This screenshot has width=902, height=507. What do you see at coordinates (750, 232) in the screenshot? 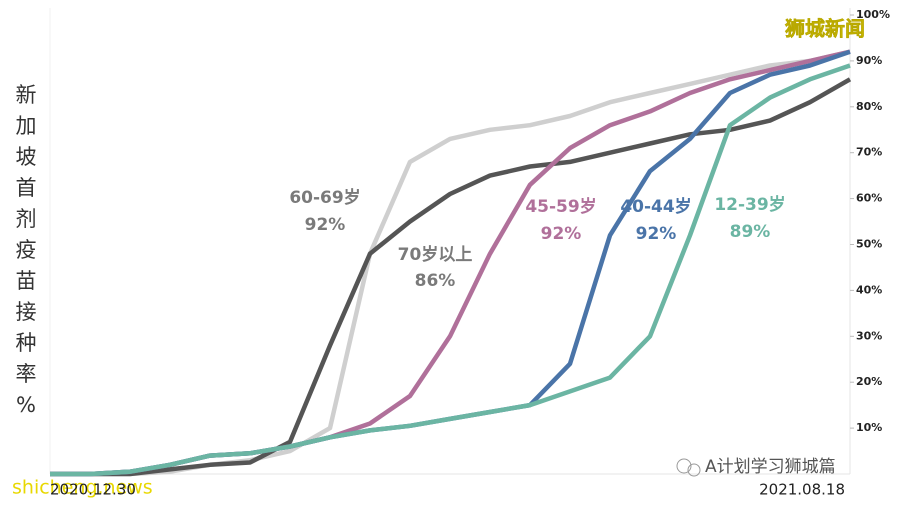
I see `end-value-label: 89%` at bounding box center [750, 232].